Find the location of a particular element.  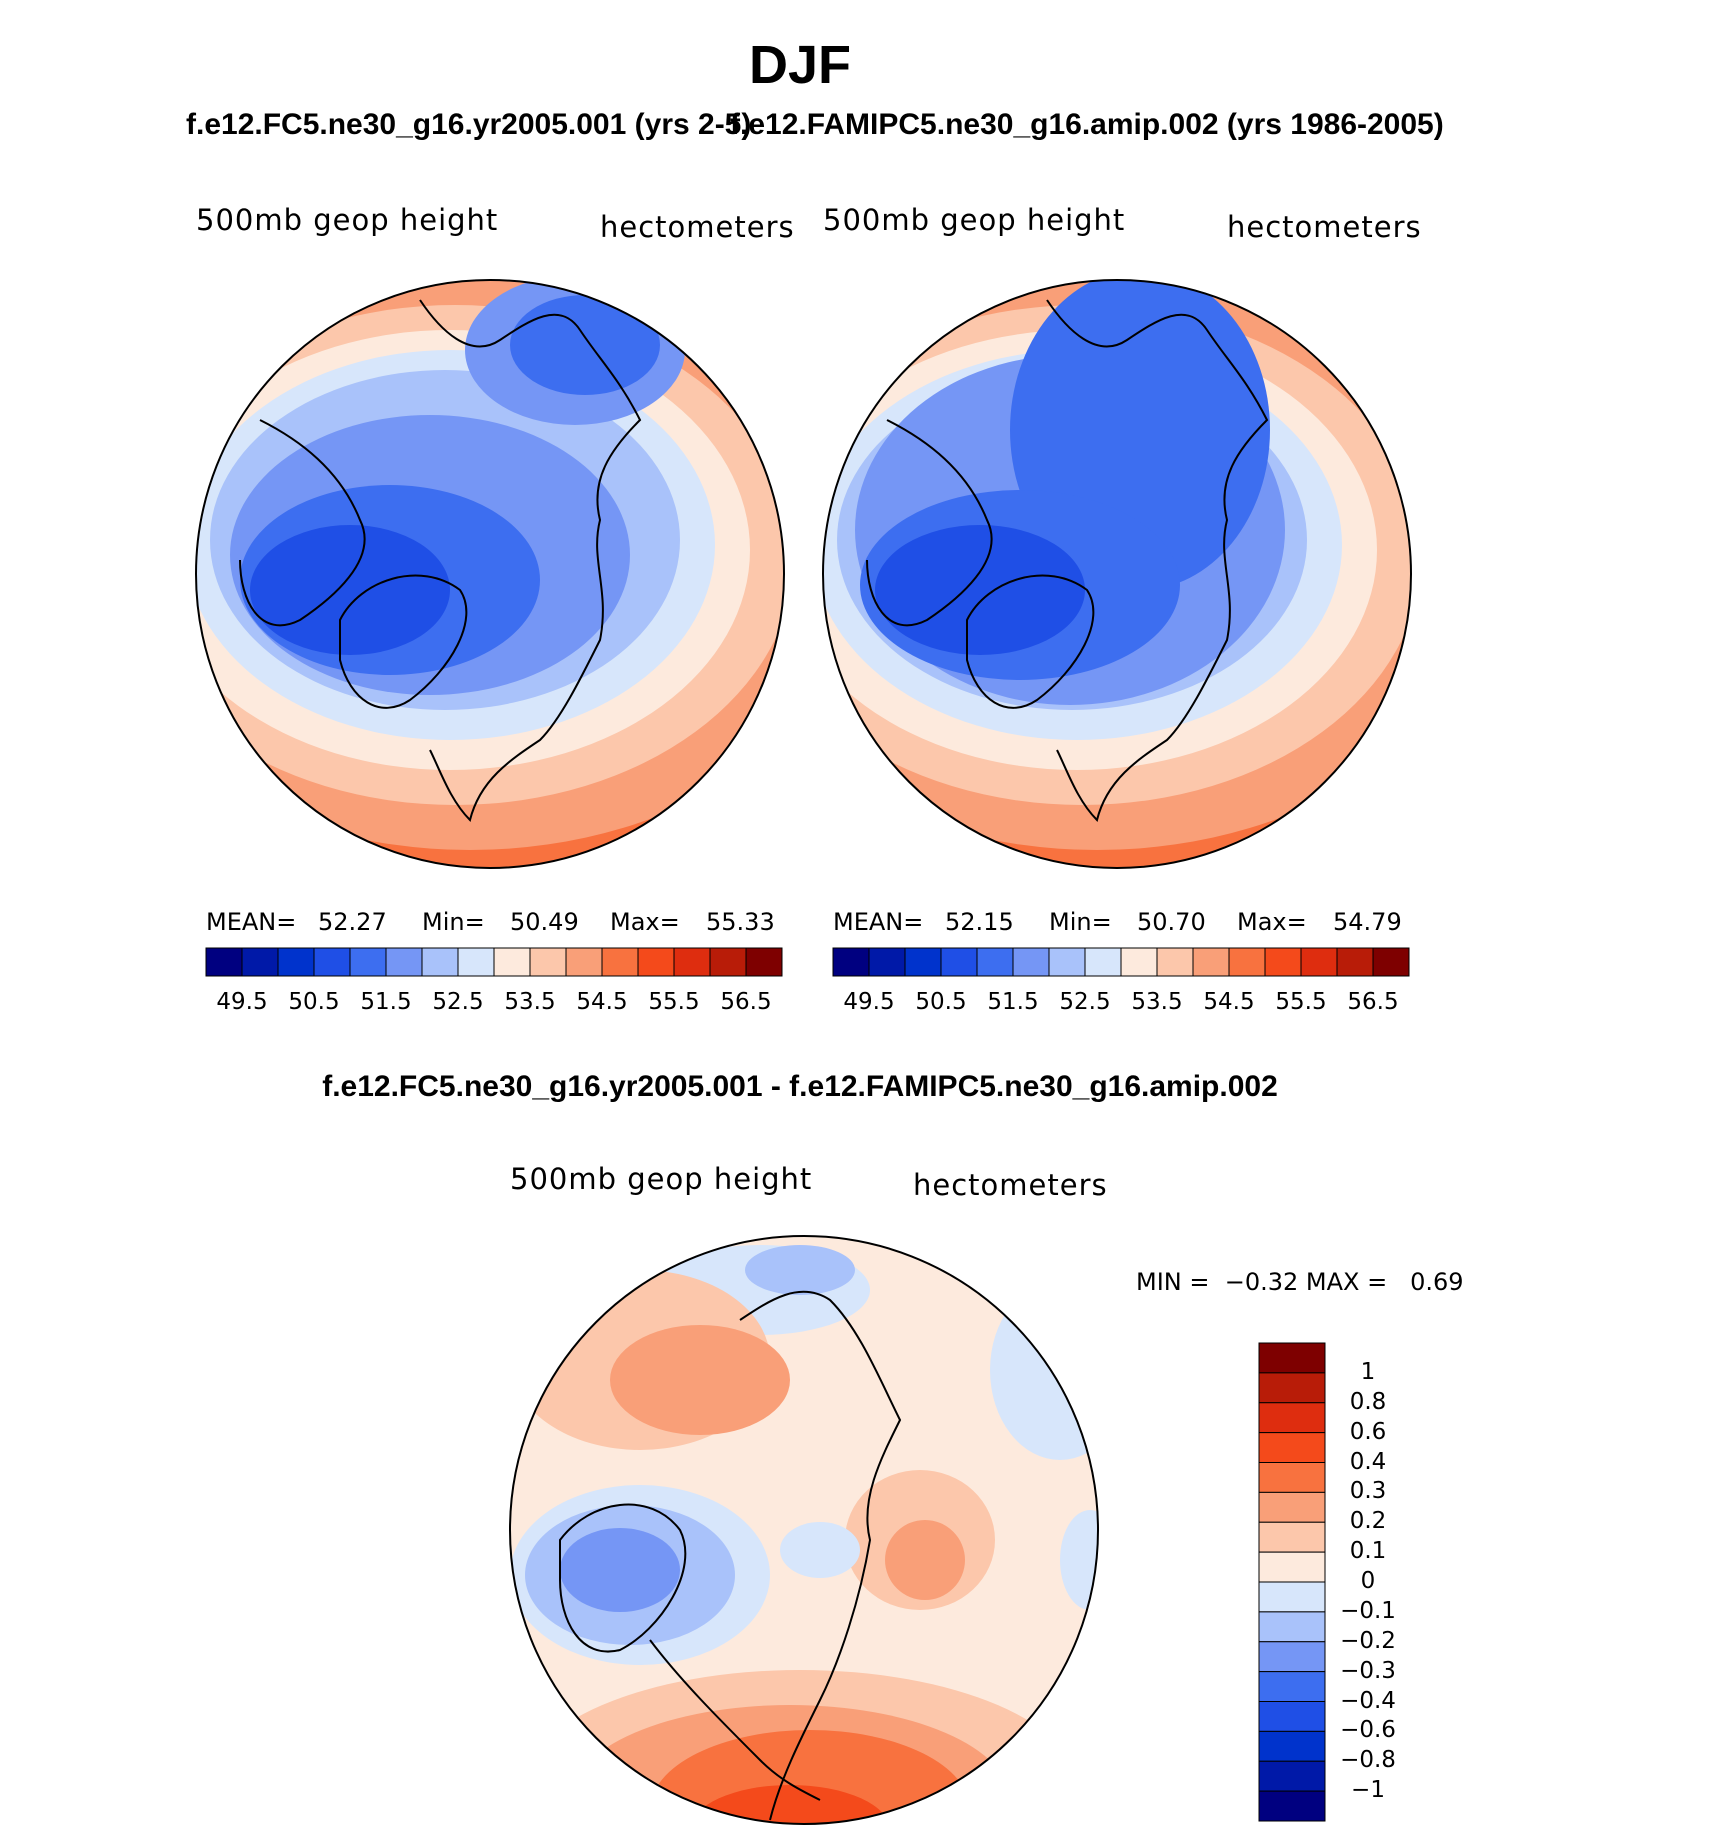

panel3-colorbar-tick-label: −1 is located at coordinates (1368, 1790).